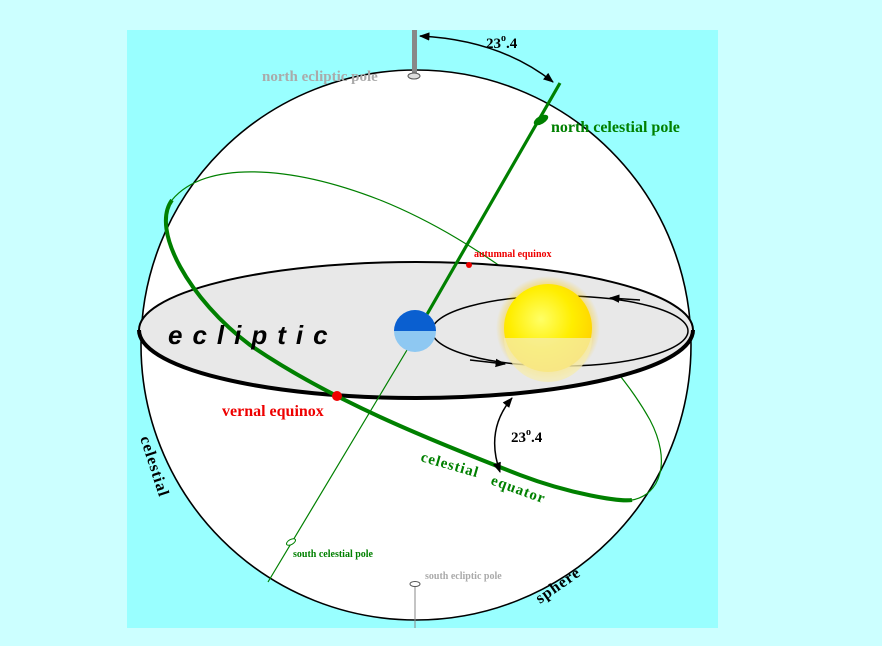 The height and width of the screenshot is (646, 882). Describe the element at coordinates (415, 584) in the screenshot. I see `south-ecliptic-pole-marker` at that location.